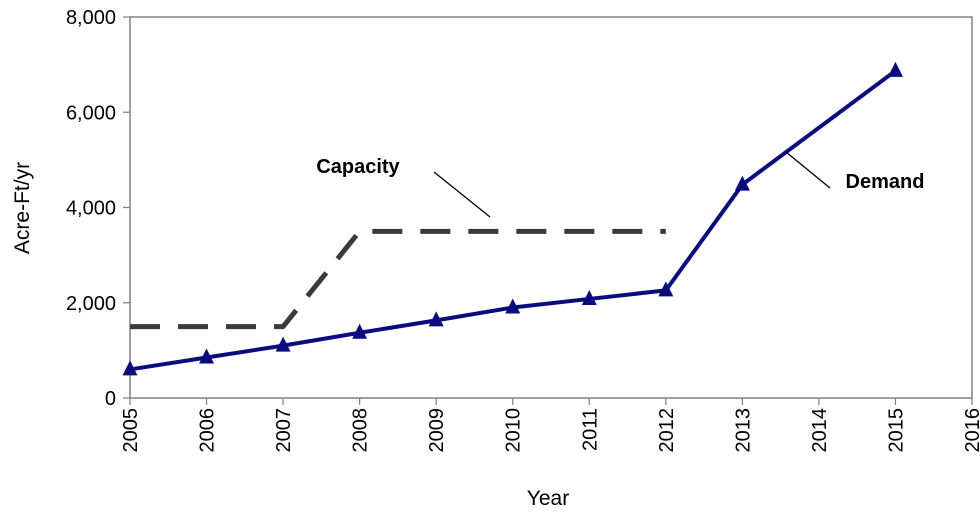  Describe the element at coordinates (971, 430) in the screenshot. I see `x-tick-label: 2016` at that location.